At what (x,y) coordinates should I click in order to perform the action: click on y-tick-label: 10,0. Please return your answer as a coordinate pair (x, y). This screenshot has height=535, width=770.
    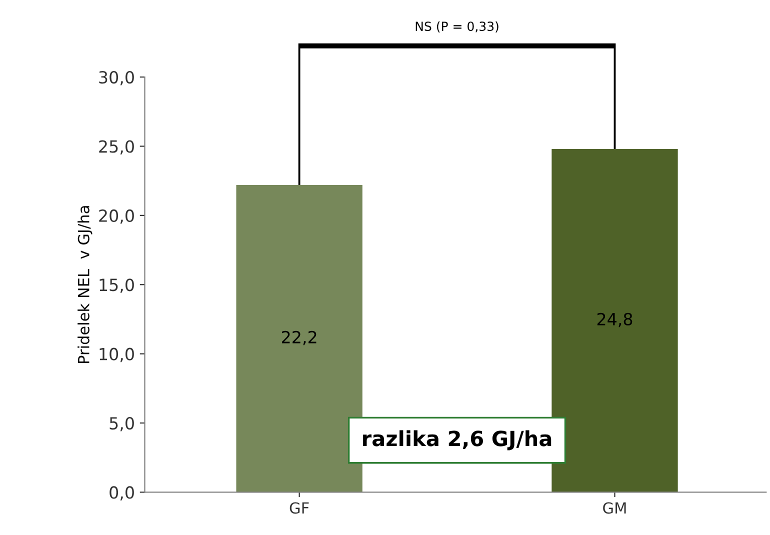
    Looking at the image, I should click on (117, 355).